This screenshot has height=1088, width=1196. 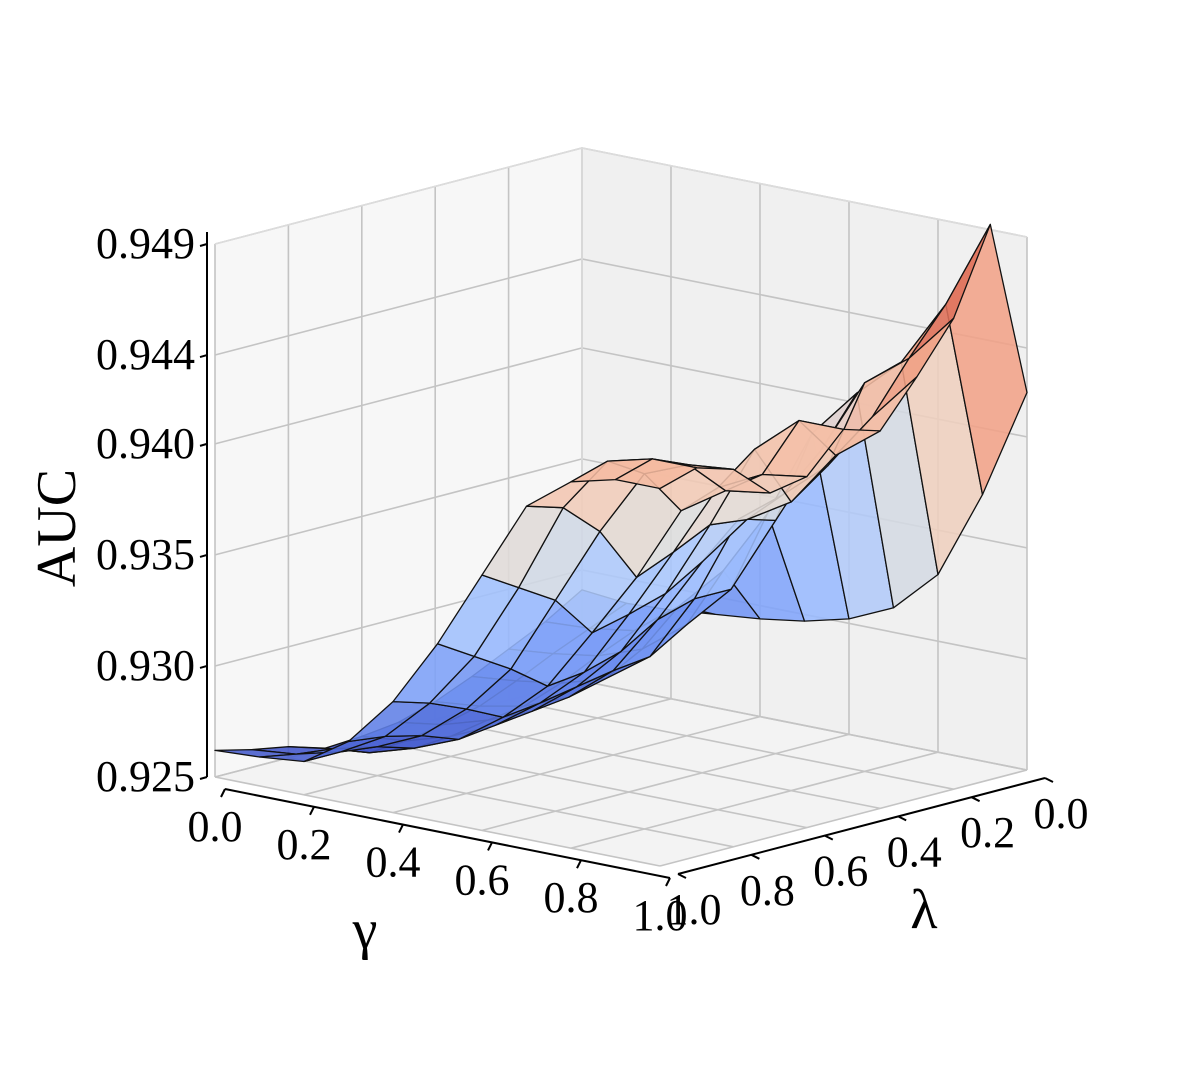 I want to click on z-axis-label: AUC, so click(x=57, y=528).